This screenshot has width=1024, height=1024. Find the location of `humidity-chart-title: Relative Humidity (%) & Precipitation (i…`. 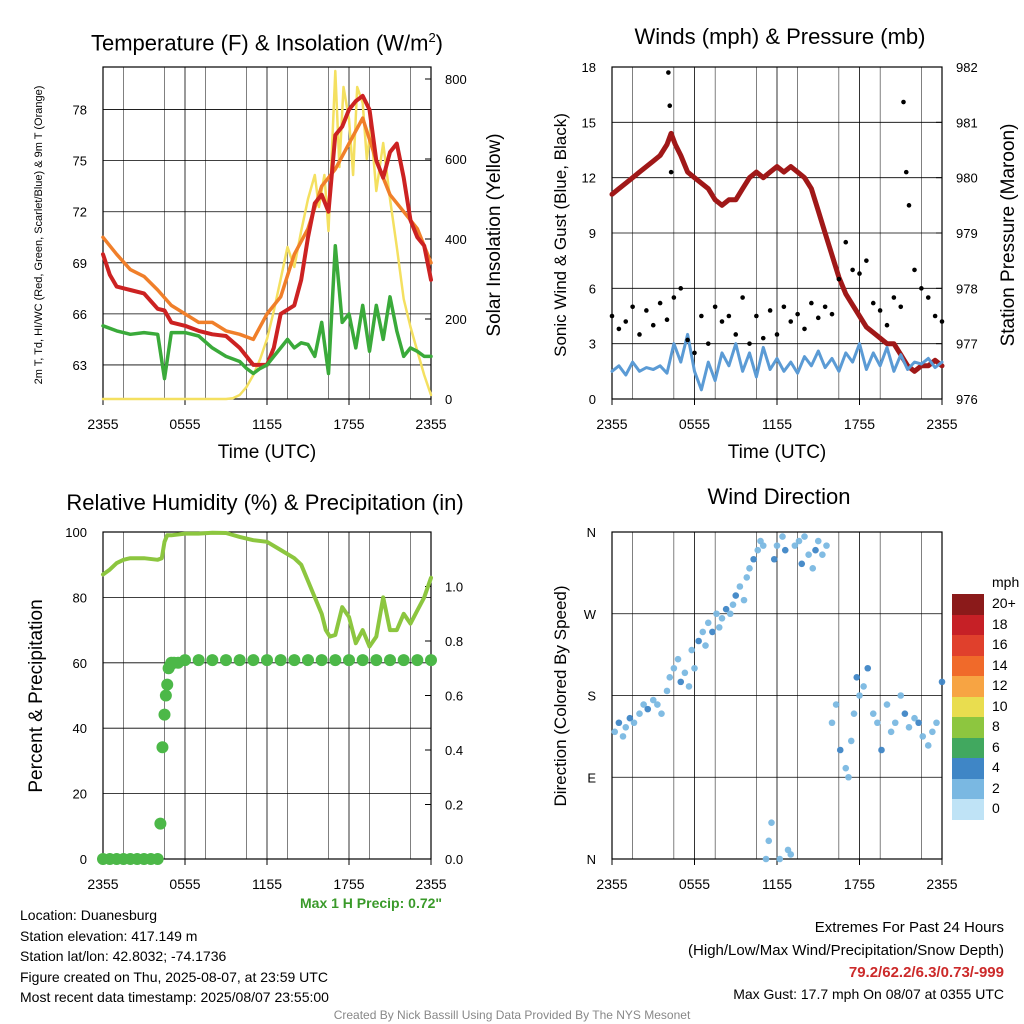

humidity-chart-title: Relative Humidity (%) & Precipitation (i… is located at coordinates (265, 502).